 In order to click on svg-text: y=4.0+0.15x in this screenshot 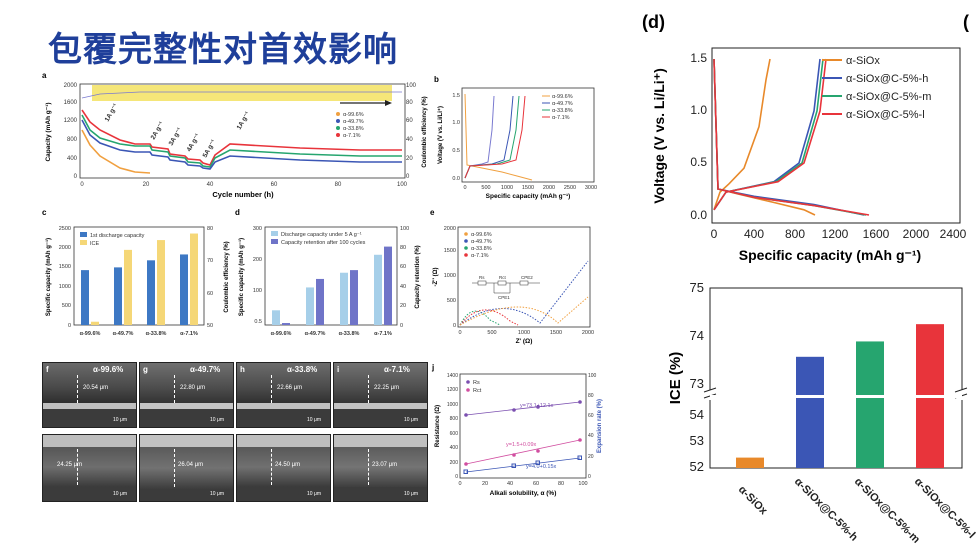, I will do `click(541, 467)`.